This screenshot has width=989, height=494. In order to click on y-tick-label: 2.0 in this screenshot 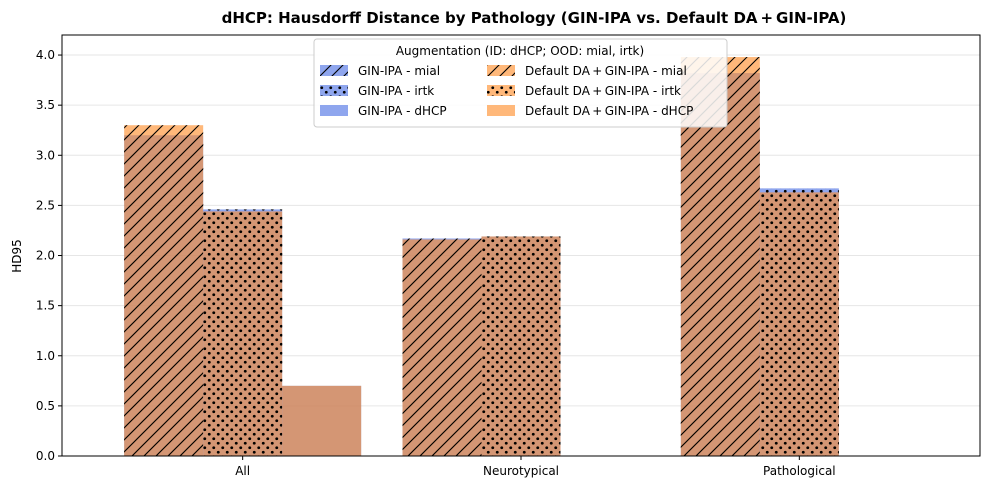, I will do `click(45, 256)`.